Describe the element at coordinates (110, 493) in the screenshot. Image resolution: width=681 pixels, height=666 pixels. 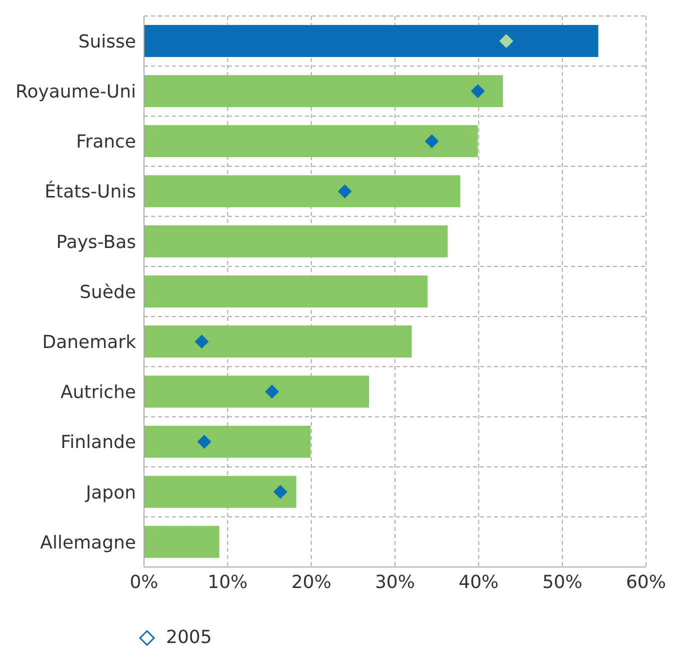
I see `y-tick-label: Japon` at that location.